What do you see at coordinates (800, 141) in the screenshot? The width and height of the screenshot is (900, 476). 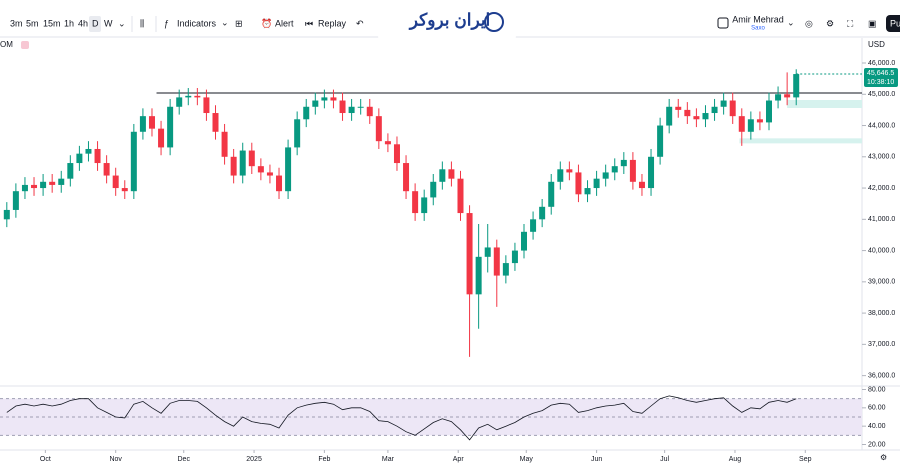 I see `demand-zone` at bounding box center [800, 141].